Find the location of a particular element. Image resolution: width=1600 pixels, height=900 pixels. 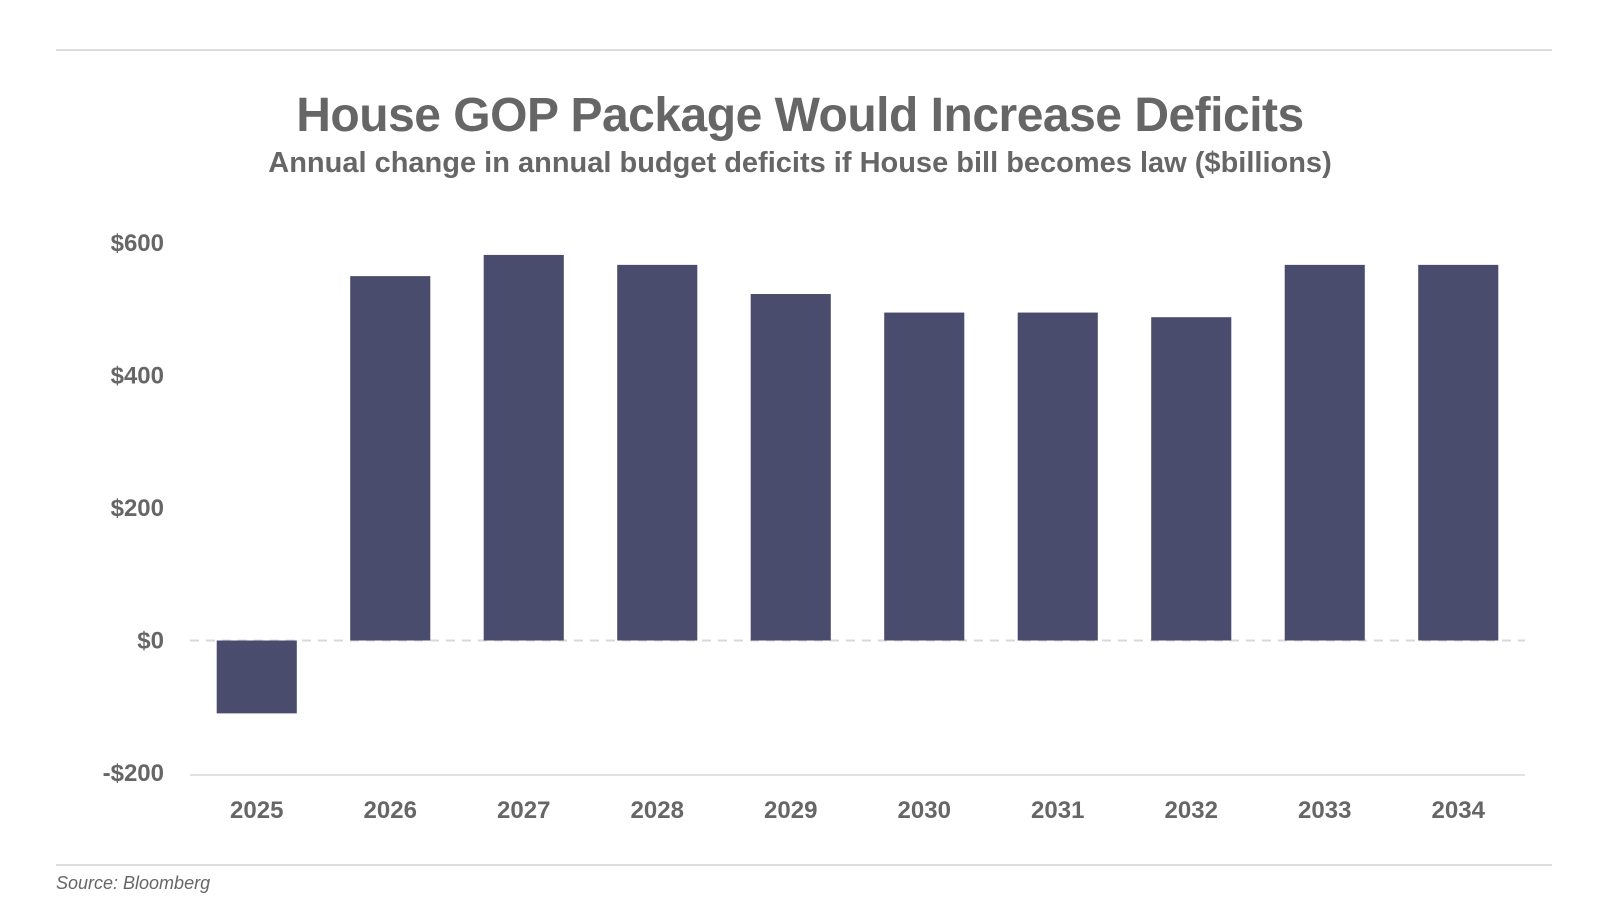

bar-2033 is located at coordinates (1324, 452).